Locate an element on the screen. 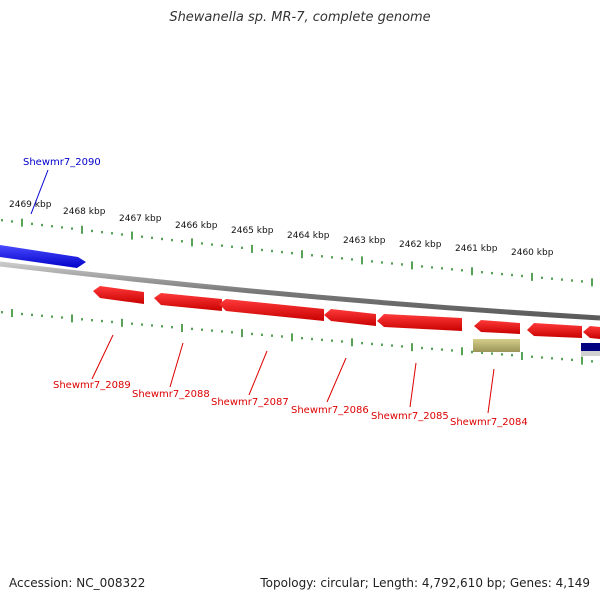 This screenshot has height=600, width=600. label-shewmr7-2085: Shewmr7_2085 is located at coordinates (410, 416).